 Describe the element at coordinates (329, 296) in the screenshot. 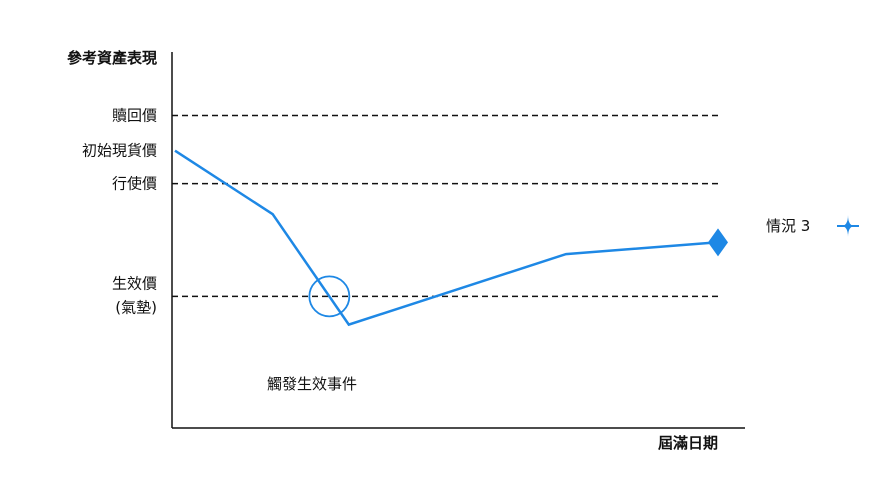

I see `knockin-event-circle` at that location.